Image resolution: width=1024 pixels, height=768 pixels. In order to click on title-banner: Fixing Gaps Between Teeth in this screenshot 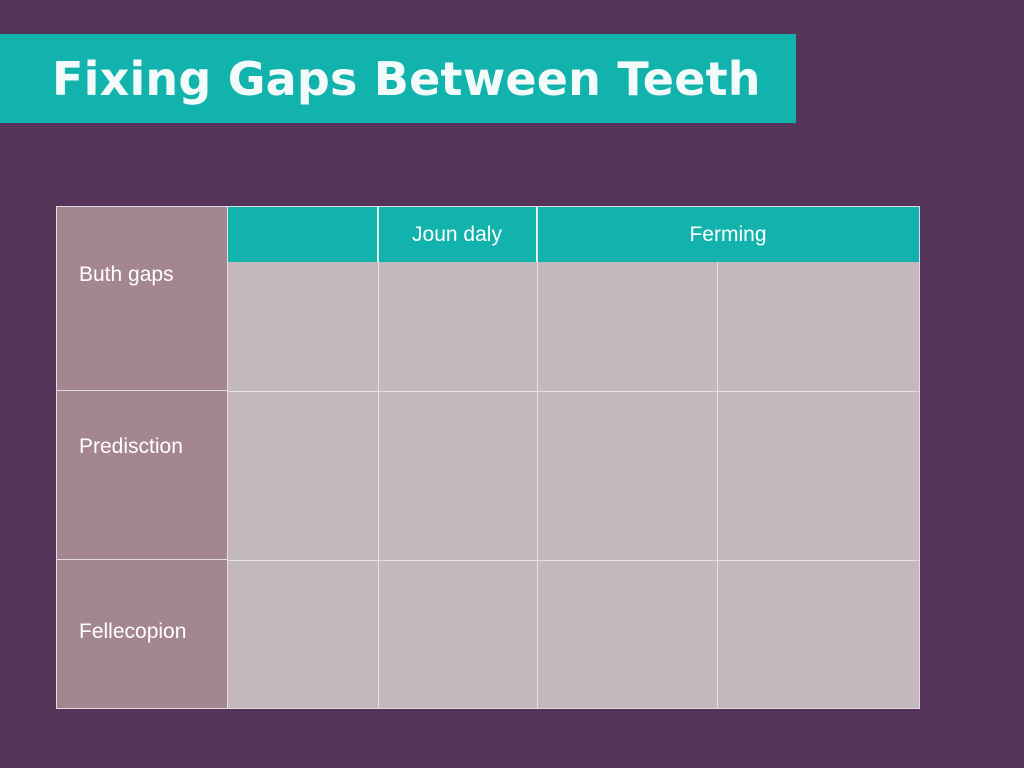, I will do `click(398, 78)`.